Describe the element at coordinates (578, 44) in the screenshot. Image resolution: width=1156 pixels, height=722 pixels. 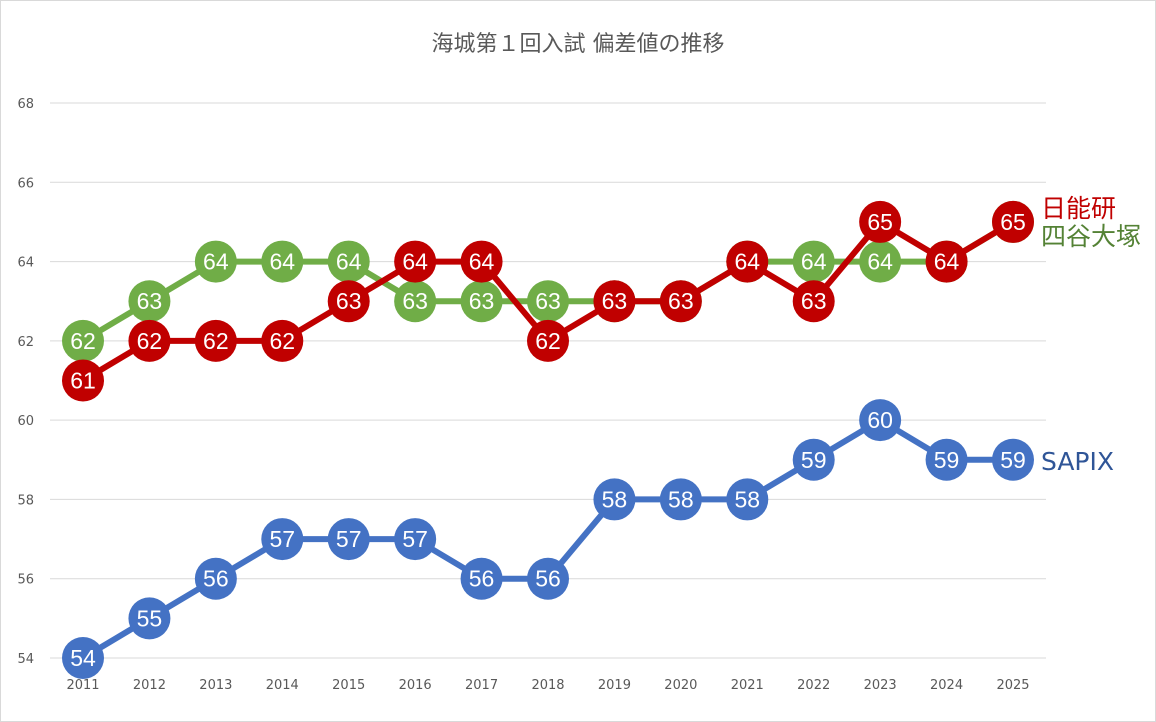
I see `chart-title: 海城第１回入試 偏差値の推移` at that location.